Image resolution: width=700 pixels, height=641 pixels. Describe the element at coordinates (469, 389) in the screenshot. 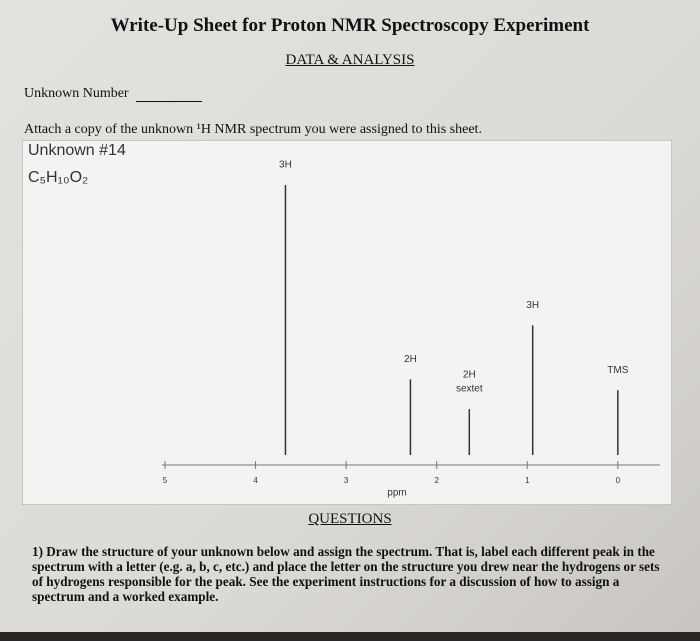

I see `peak-label: sextet` at that location.